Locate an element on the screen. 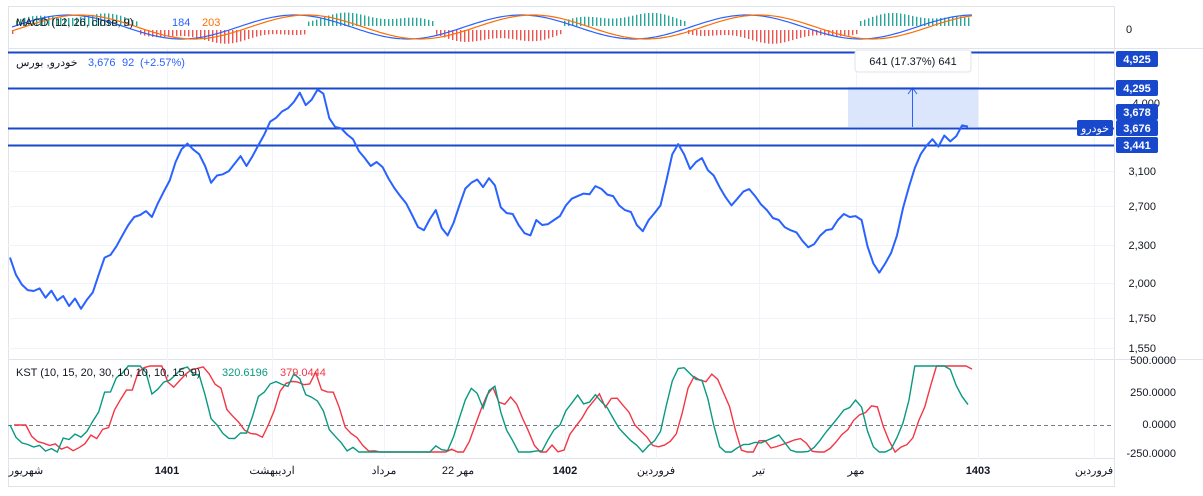  kst-value-1: 320.6196 is located at coordinates (245, 373).